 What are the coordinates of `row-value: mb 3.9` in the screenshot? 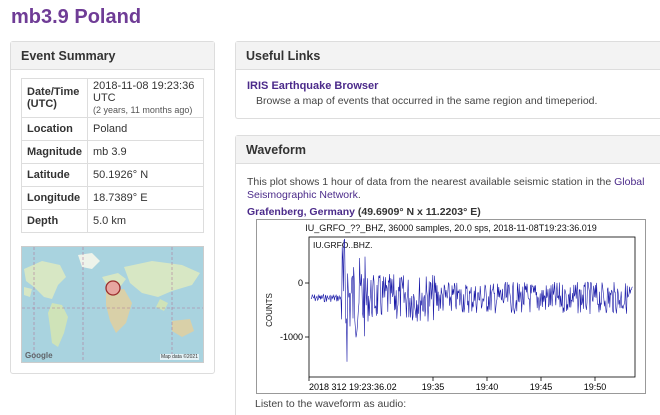 It's located at (145, 152).